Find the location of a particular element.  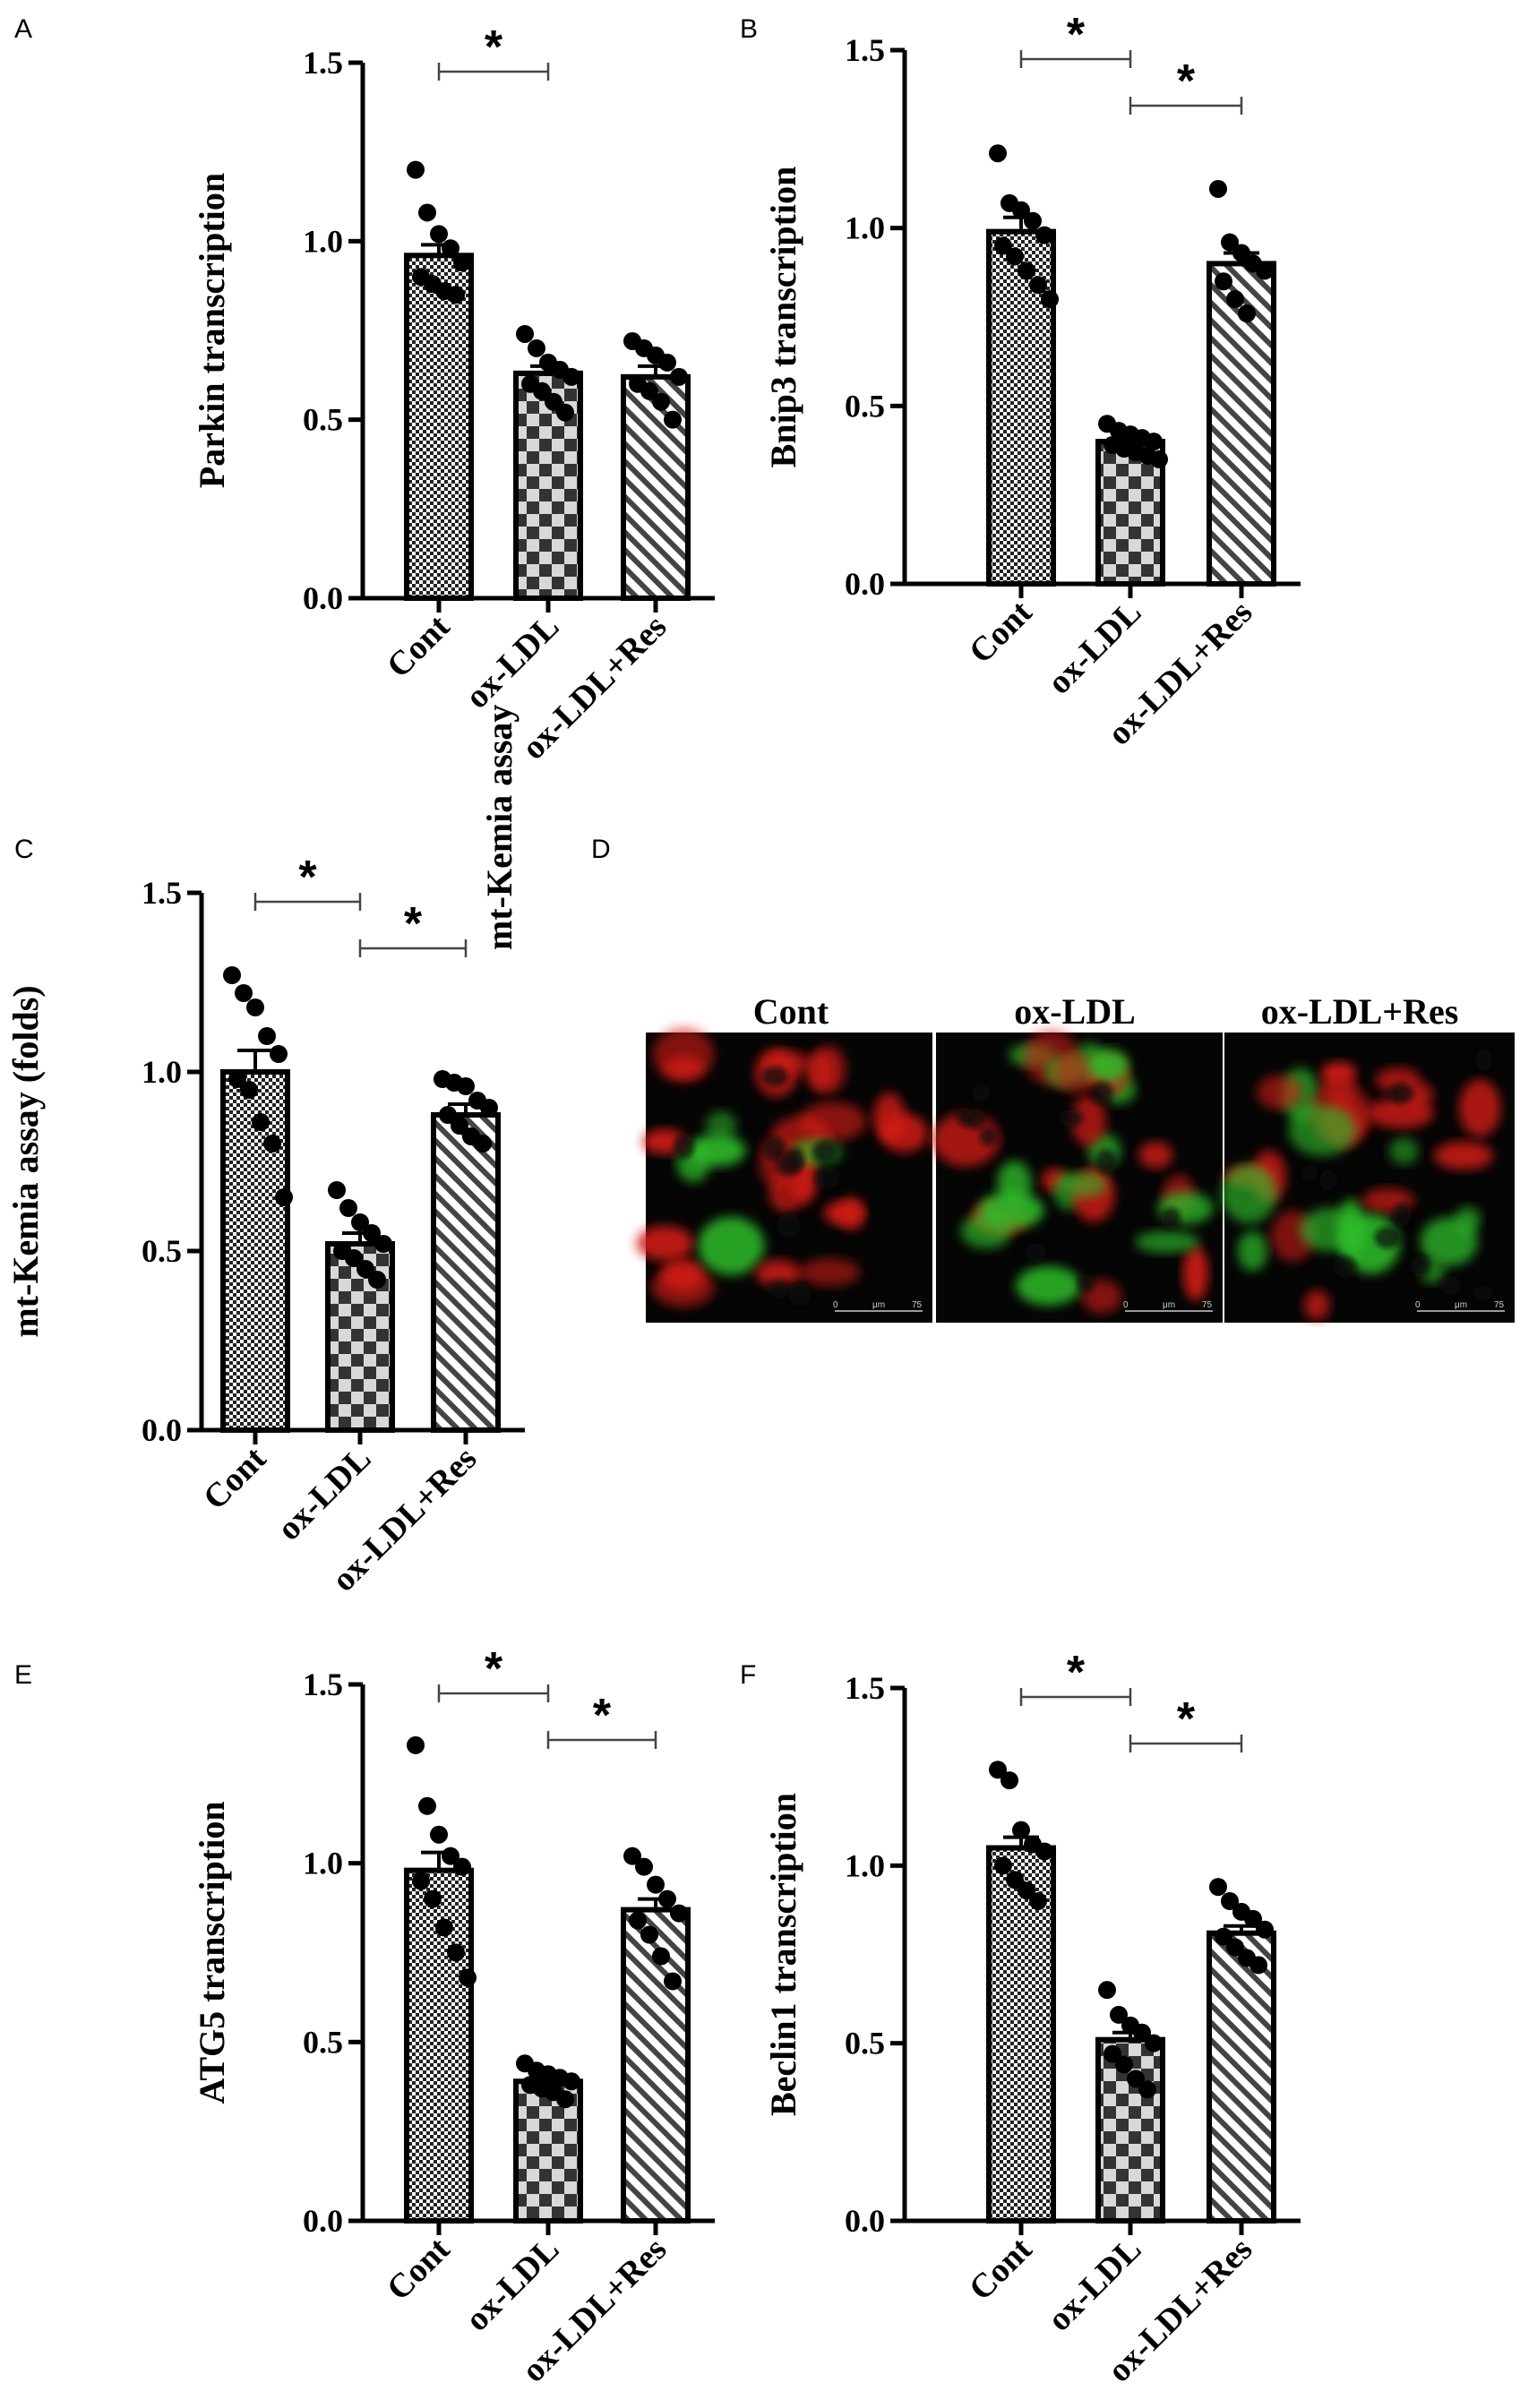

y-axis-label: mt-Kemia assay (folds) is located at coordinates (25, 1161).